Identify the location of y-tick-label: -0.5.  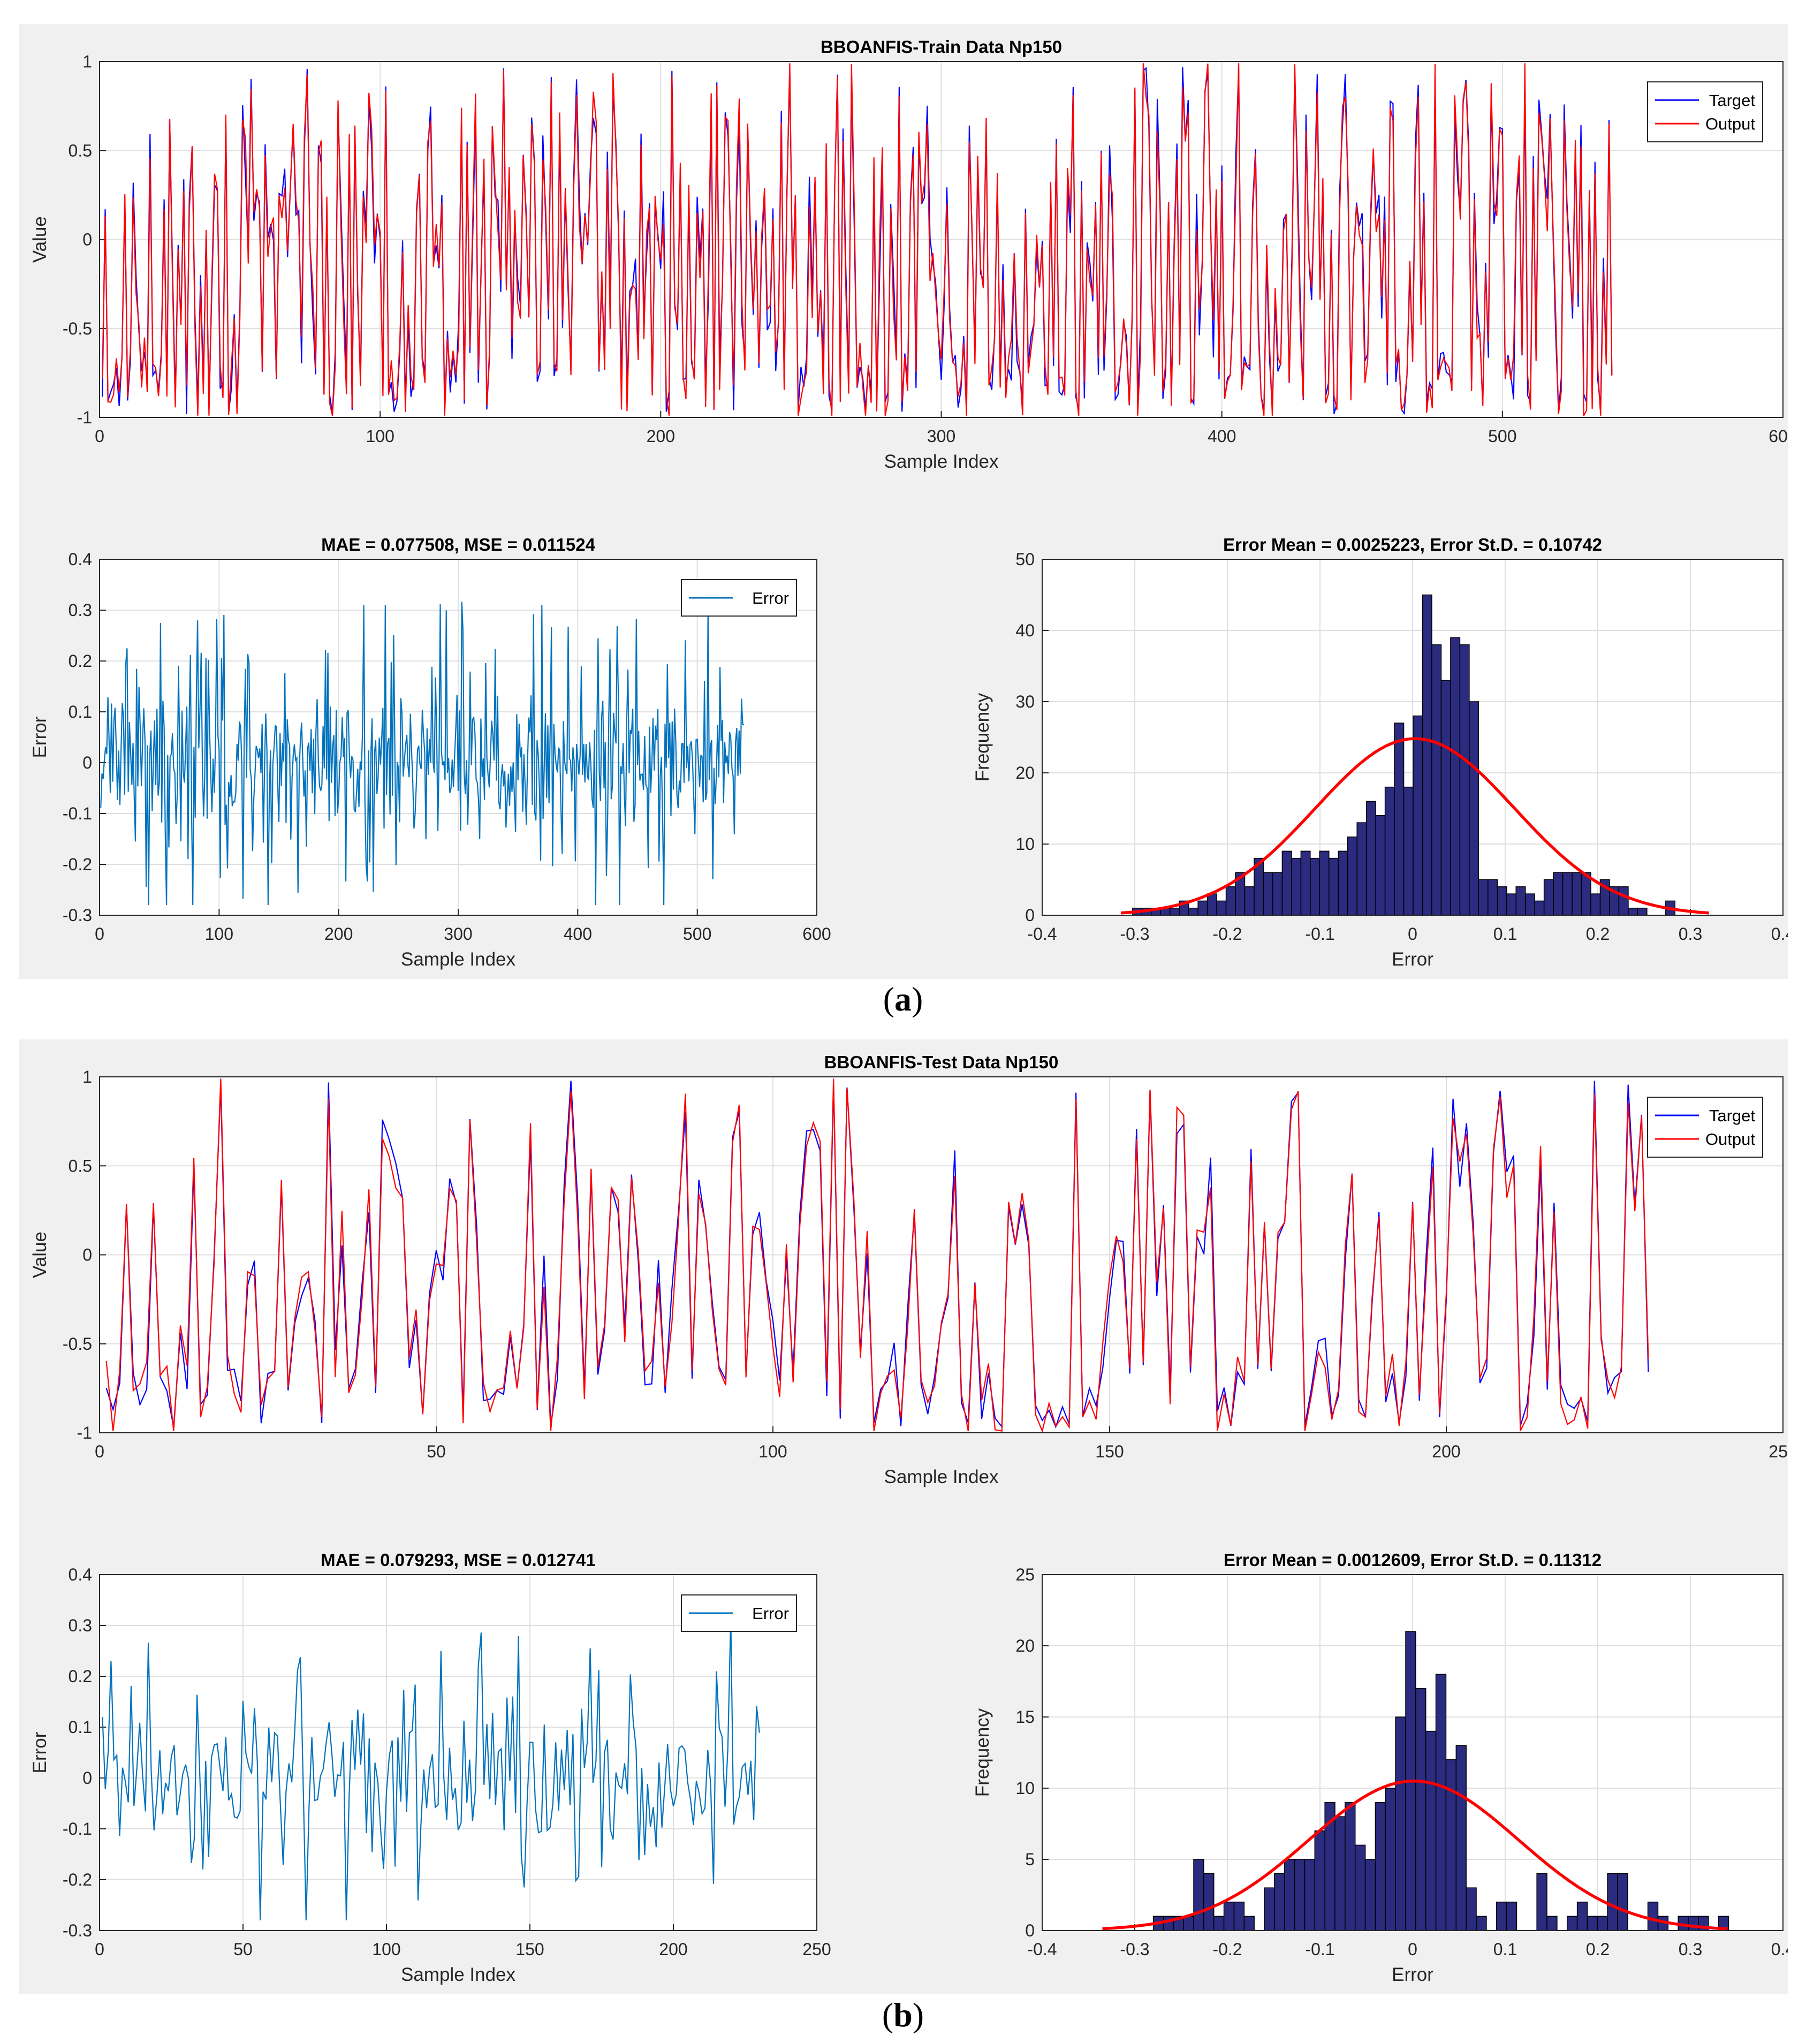
(77, 328).